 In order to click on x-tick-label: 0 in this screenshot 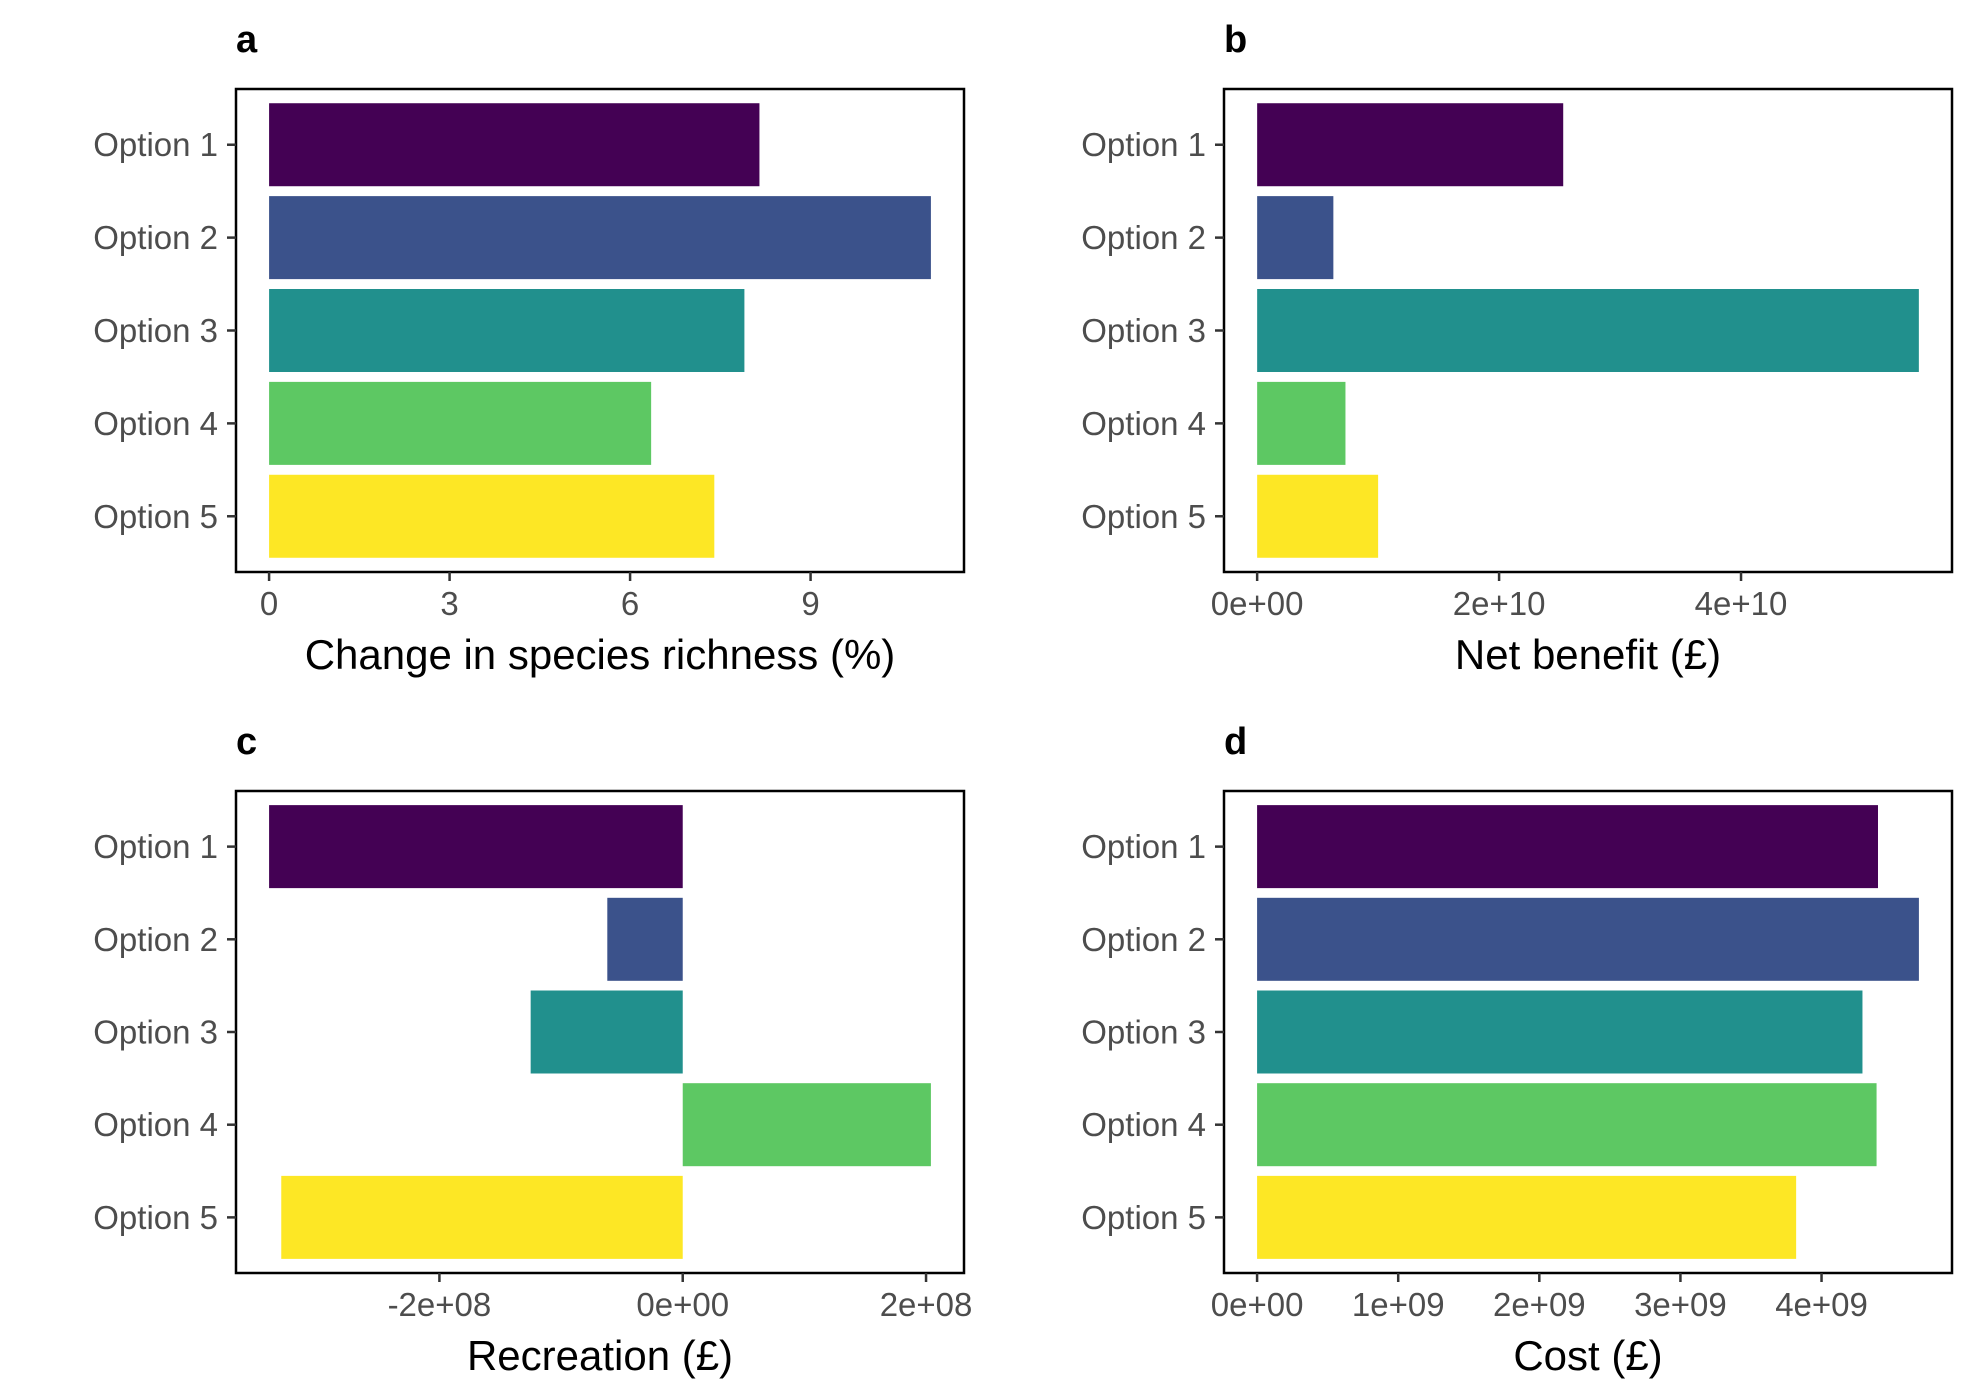, I will do `click(269, 603)`.